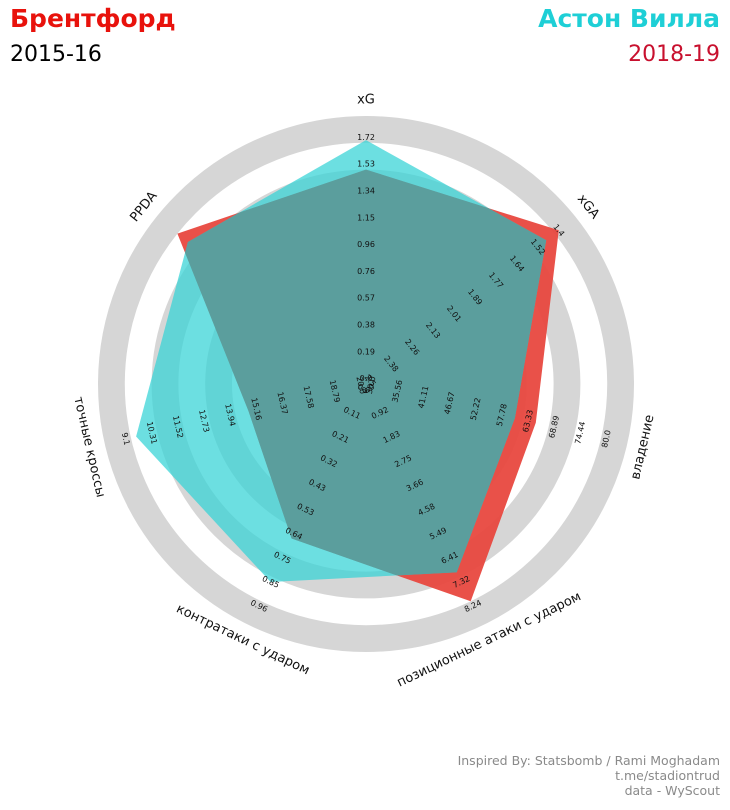 The image size is (730, 810). What do you see at coordinates (606, 438) in the screenshot?
I see `axis-tick-label: 80.0` at bounding box center [606, 438].